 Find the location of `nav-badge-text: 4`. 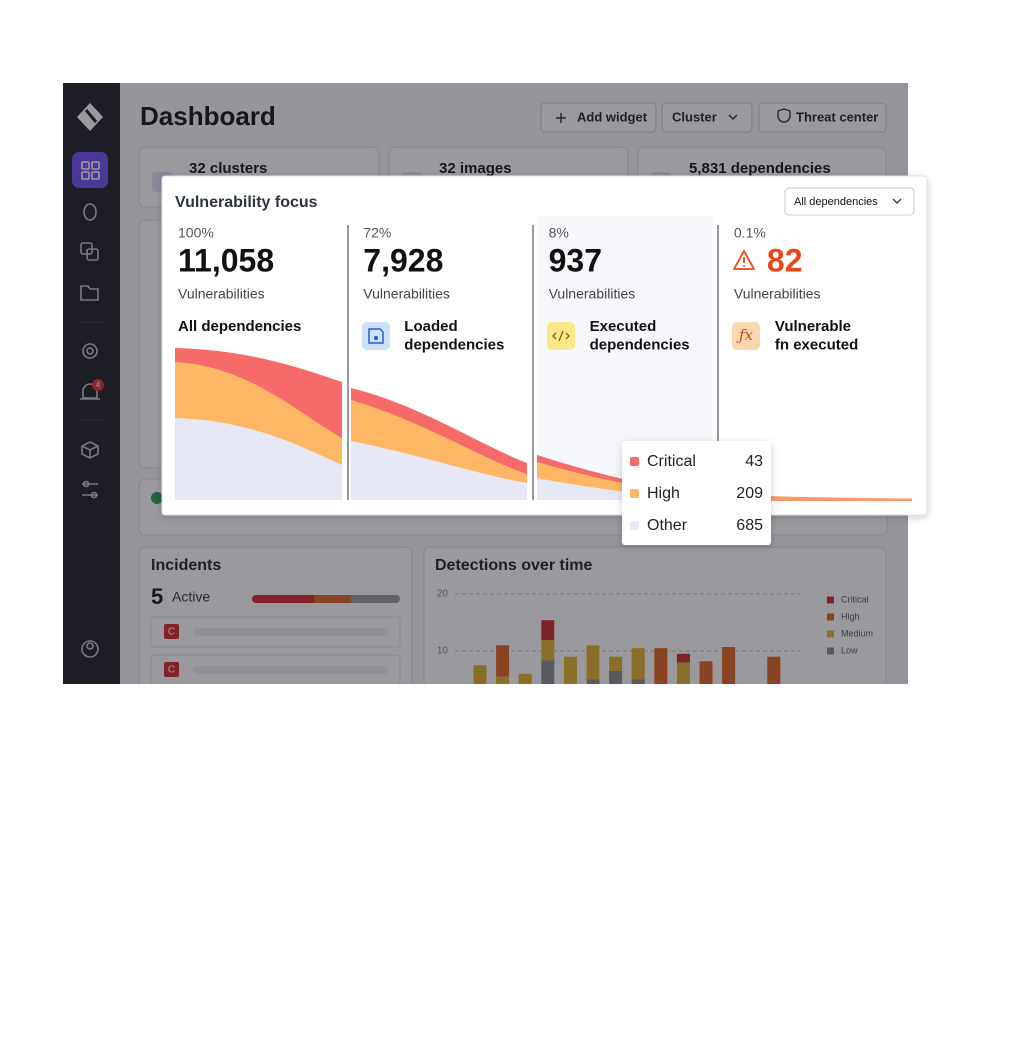

nav-badge-text: 4 is located at coordinates (98, 385).